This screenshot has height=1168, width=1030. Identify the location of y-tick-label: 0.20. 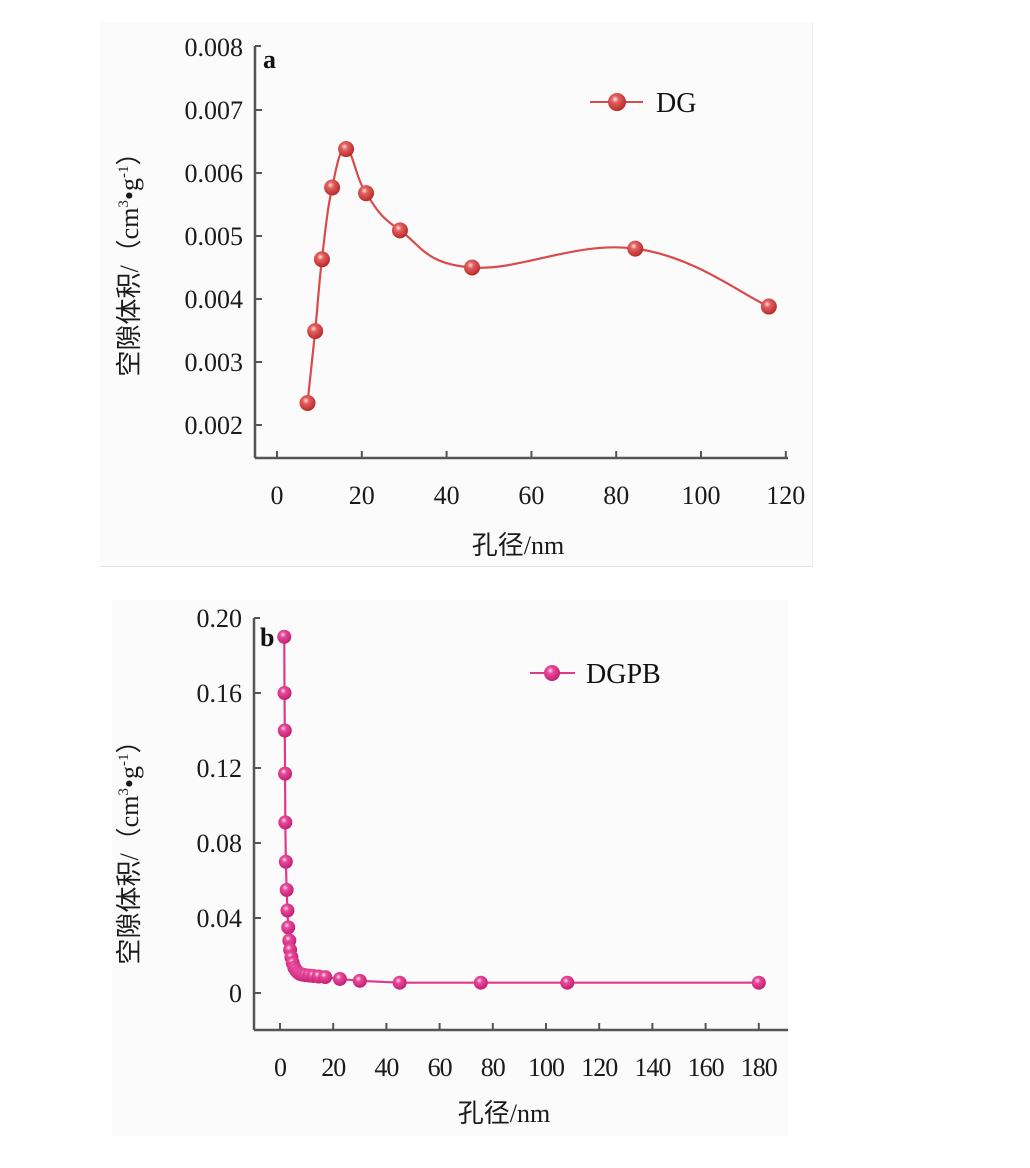
(220, 618).